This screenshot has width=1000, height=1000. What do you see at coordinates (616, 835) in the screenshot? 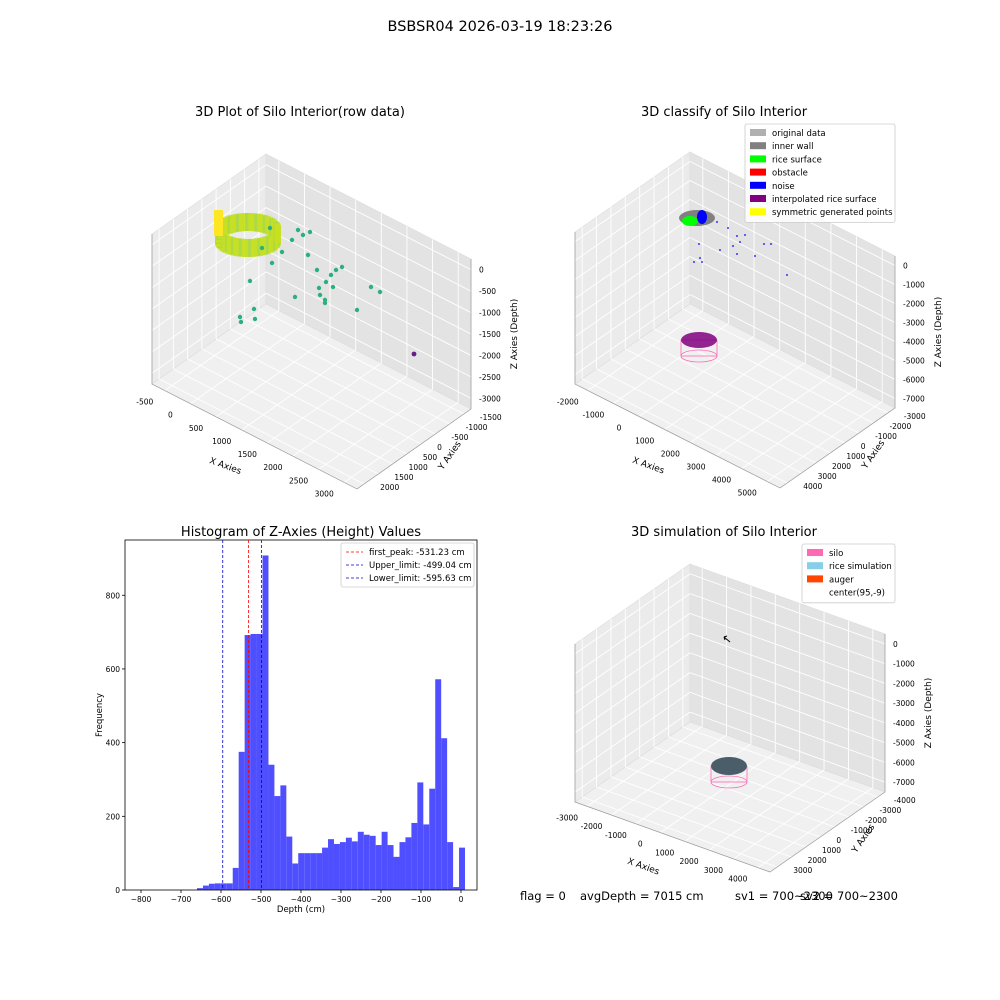
I see `x-tick-label: -1000` at bounding box center [616, 835].